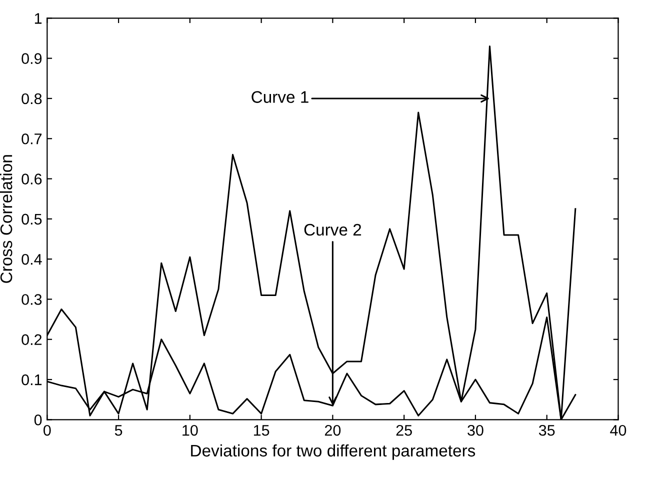 The height and width of the screenshot is (478, 646). What do you see at coordinates (118, 430) in the screenshot?
I see `x-tick-label: 5` at bounding box center [118, 430].